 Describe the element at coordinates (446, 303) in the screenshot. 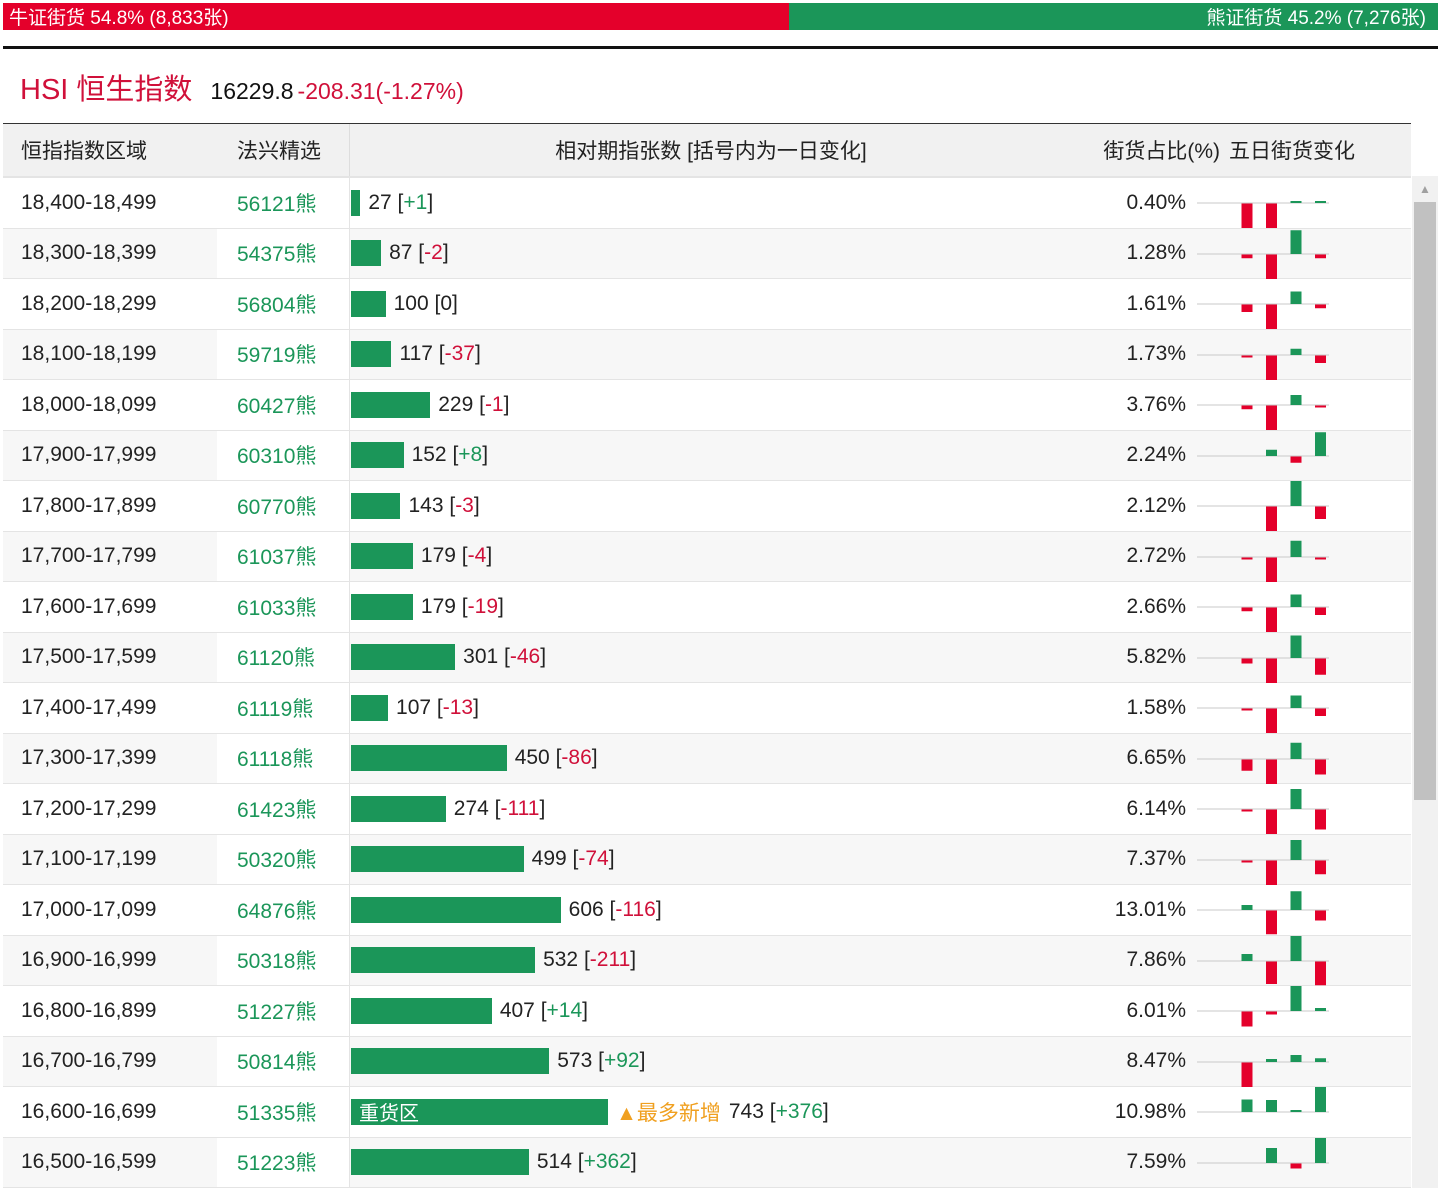

I see `count-delta: 0` at that location.